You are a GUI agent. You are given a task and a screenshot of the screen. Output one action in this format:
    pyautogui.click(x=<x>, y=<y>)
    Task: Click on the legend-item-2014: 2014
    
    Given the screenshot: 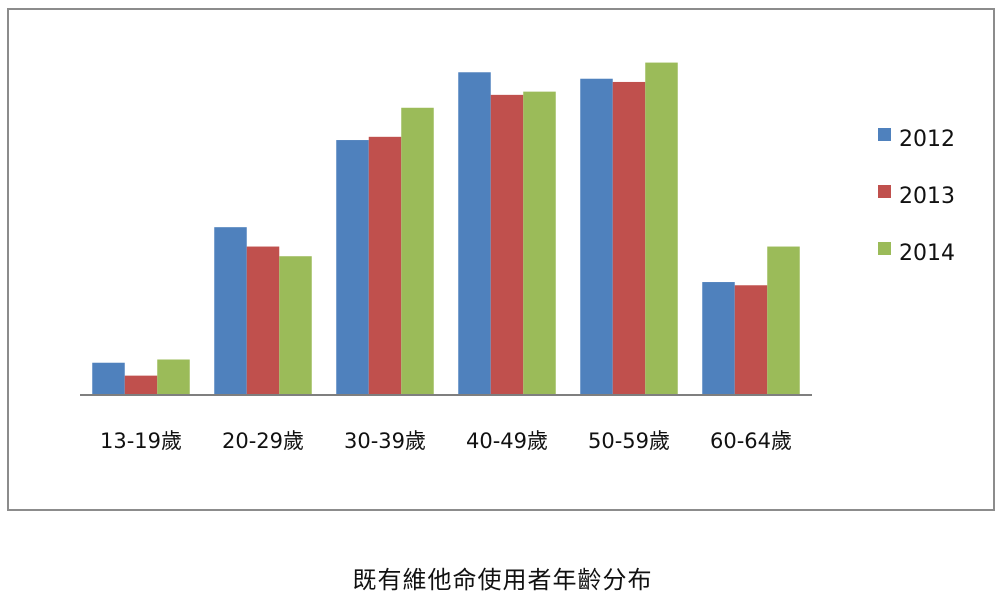 What is the action you would take?
    pyautogui.click(x=916, y=253)
    